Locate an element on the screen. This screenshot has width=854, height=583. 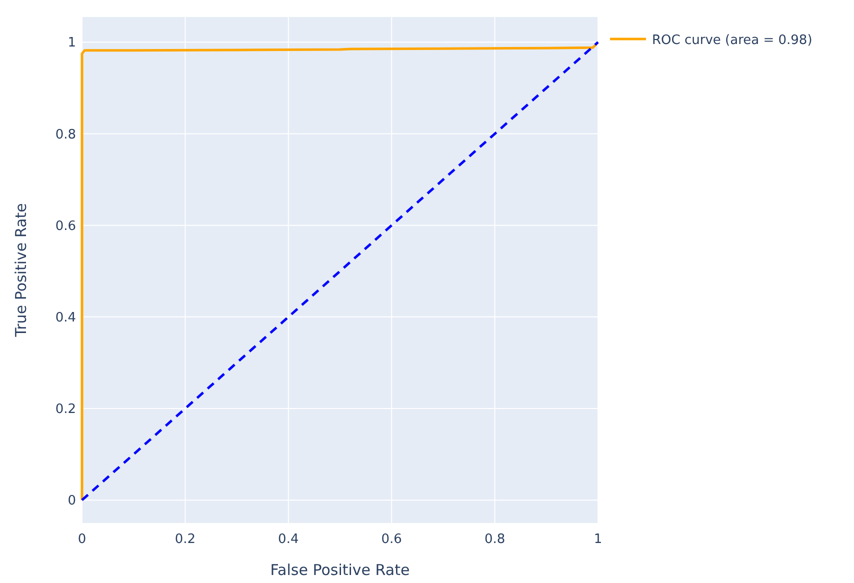
y-tick-label: 0.6 is located at coordinates (65, 226).